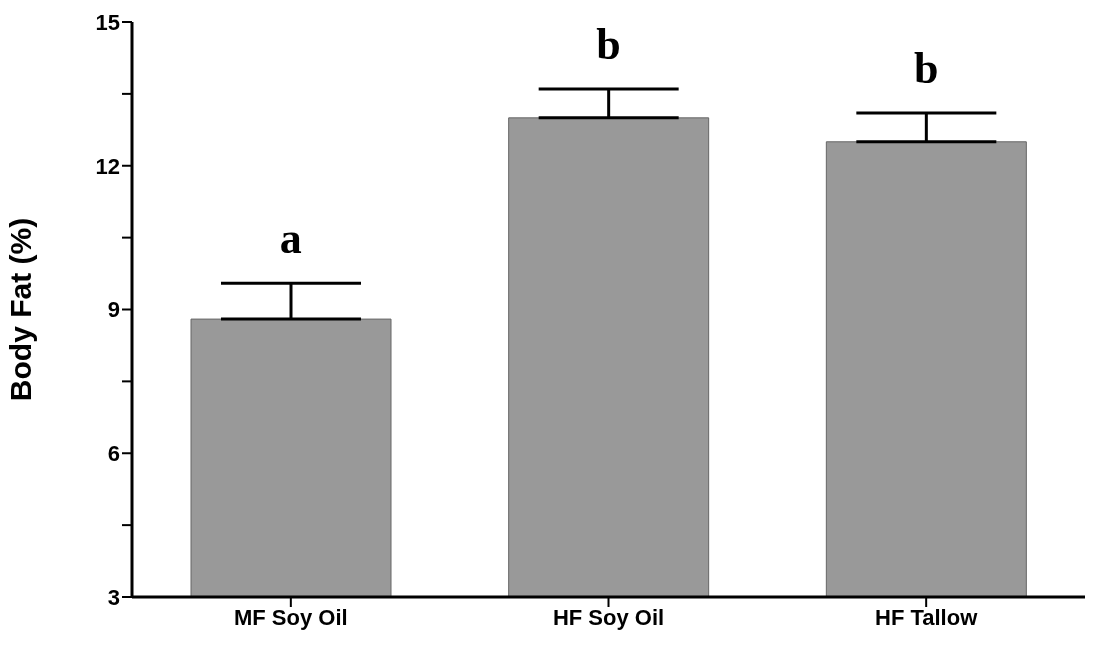 The image size is (1096, 654). What do you see at coordinates (608, 617) in the screenshot?
I see `x-tick-label: HF Soy Oil` at bounding box center [608, 617].